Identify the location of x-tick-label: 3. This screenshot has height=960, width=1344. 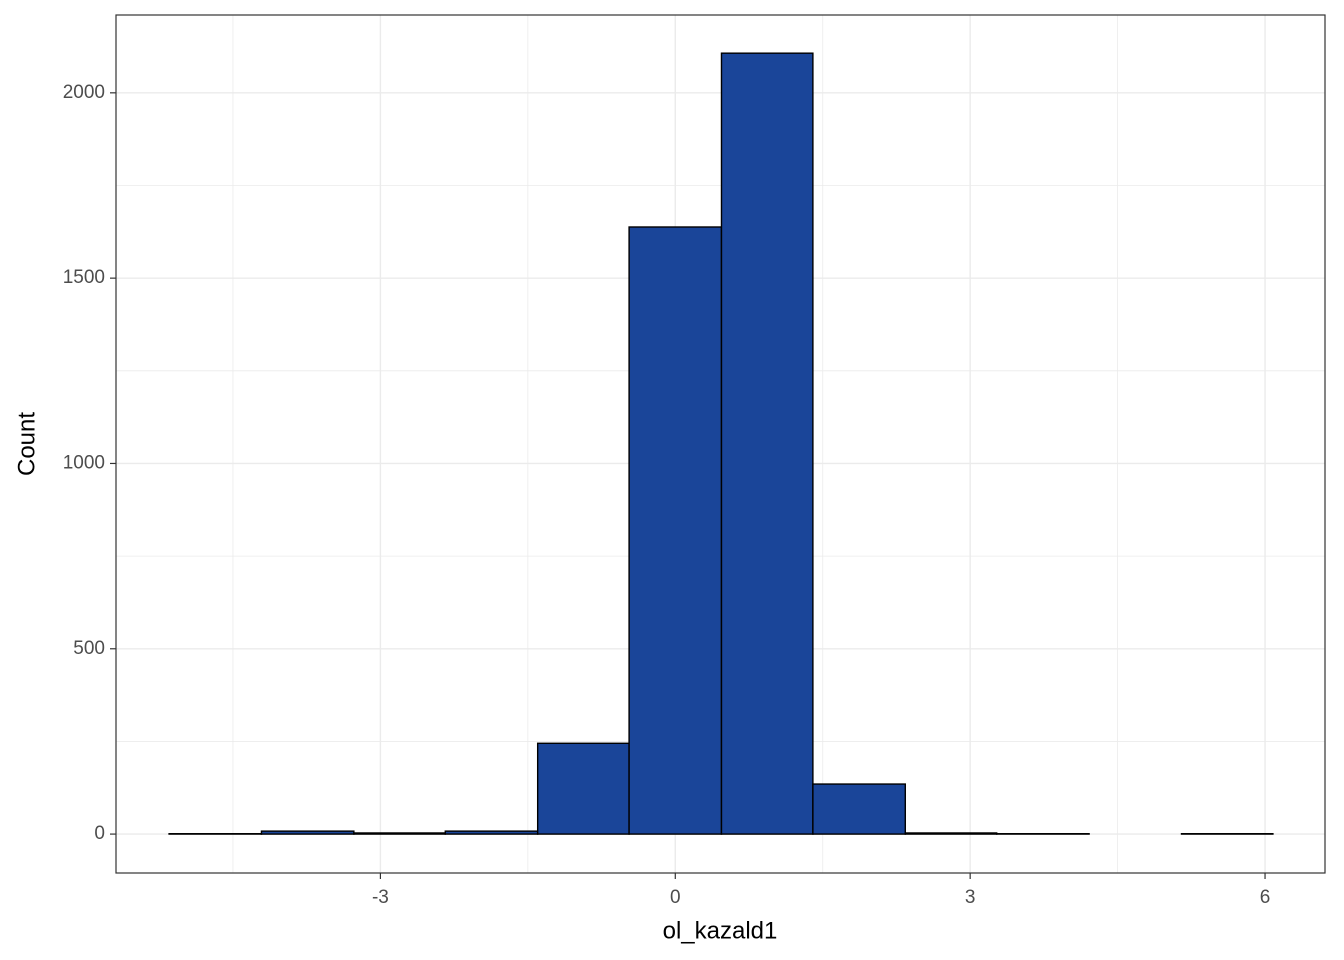
(970, 897).